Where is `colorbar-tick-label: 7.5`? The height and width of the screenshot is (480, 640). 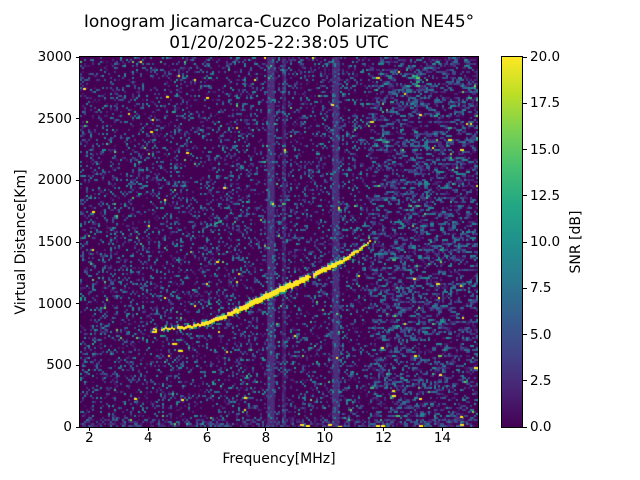
colorbar-tick-label: 7.5 is located at coordinates (541, 288).